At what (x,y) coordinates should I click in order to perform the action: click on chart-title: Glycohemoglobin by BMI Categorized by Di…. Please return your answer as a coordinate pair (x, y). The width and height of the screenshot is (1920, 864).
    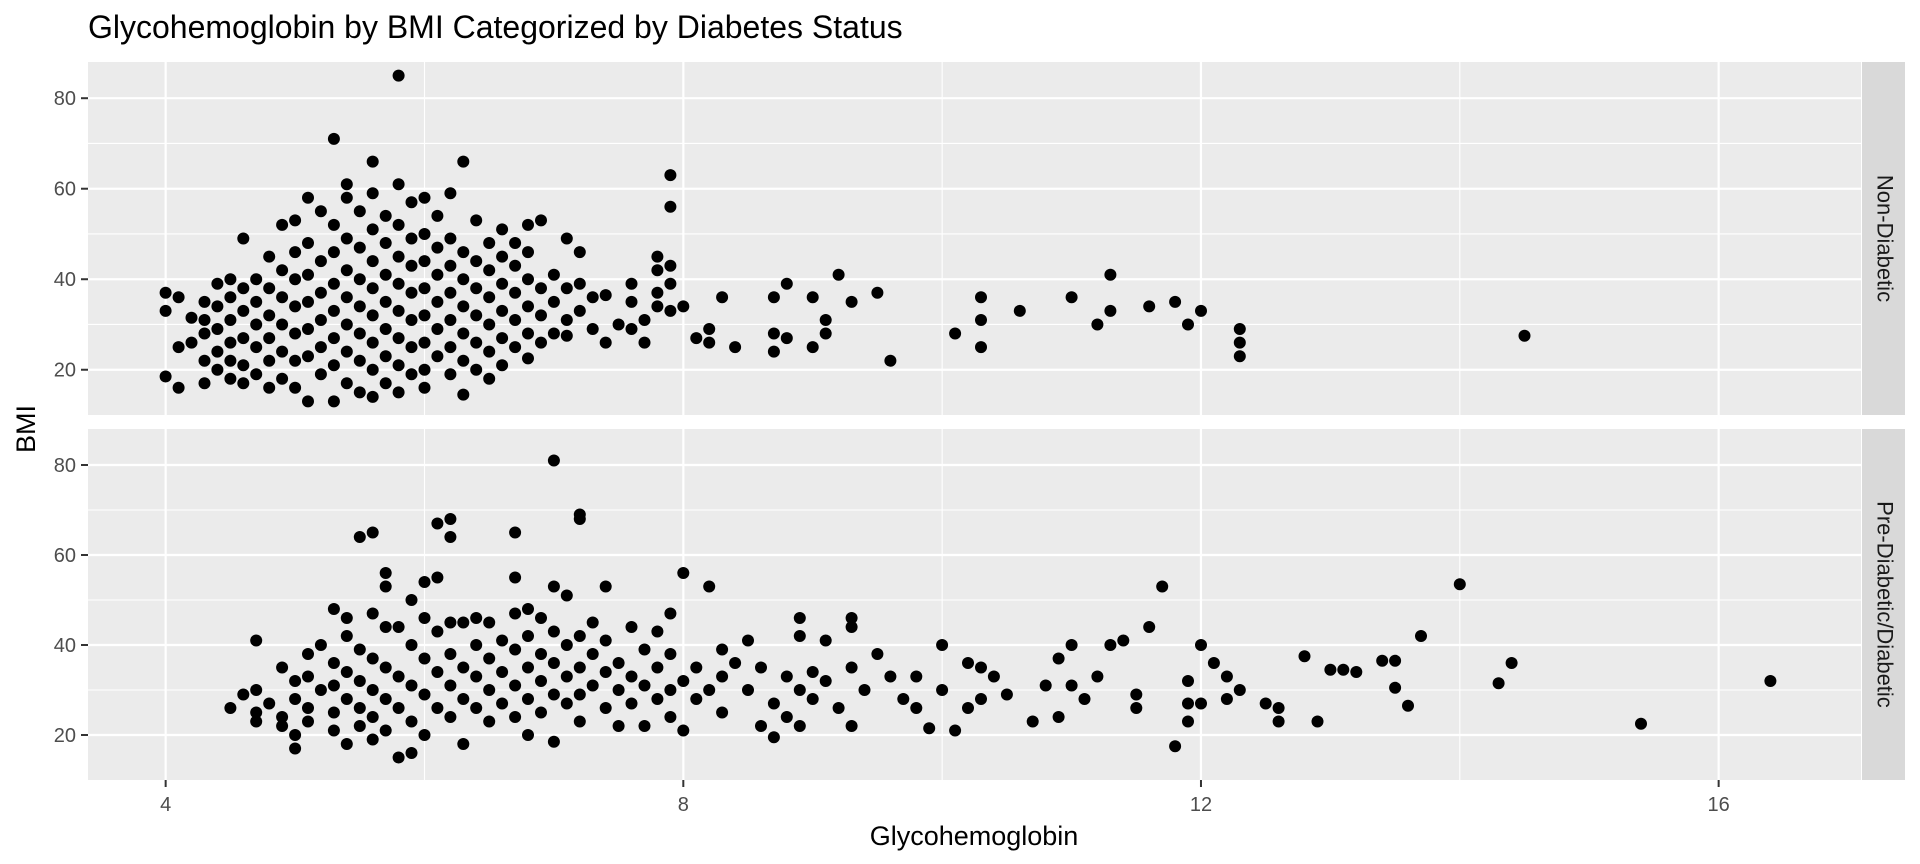
    Looking at the image, I should click on (495, 27).